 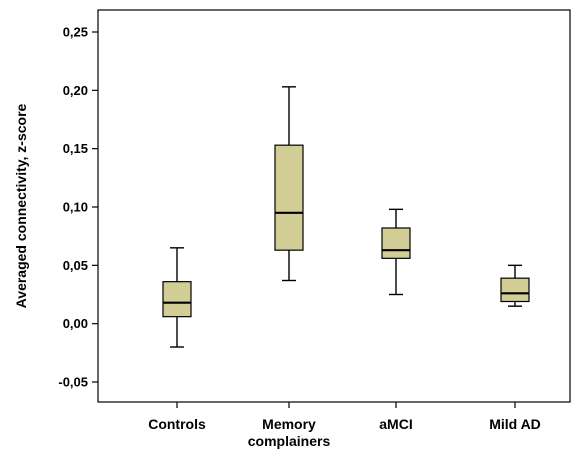 I want to click on y-tick-label: 0,25, so click(x=75, y=32).